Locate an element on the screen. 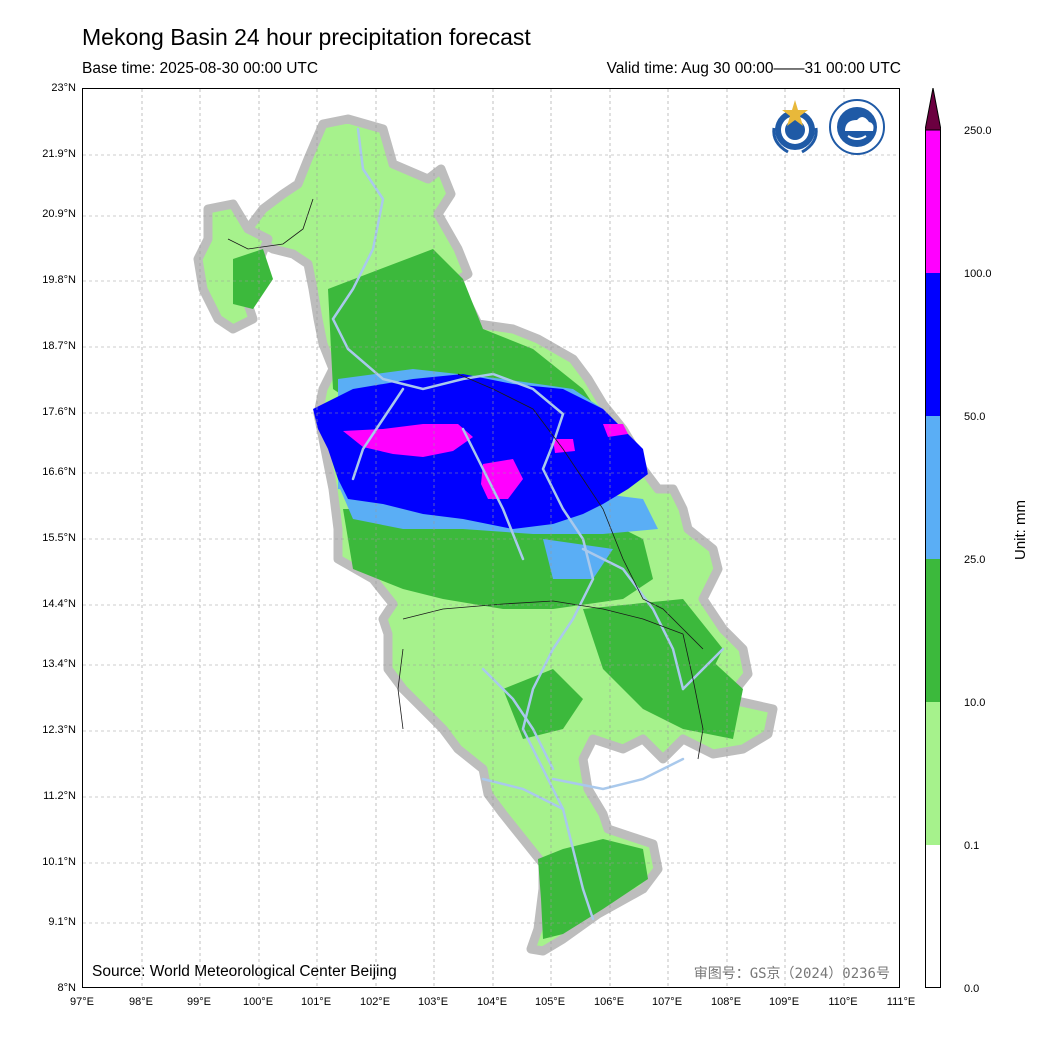 This screenshot has width=1060, height=1040. colorbar-unit-label: Unit: mm is located at coordinates (1020, 530).